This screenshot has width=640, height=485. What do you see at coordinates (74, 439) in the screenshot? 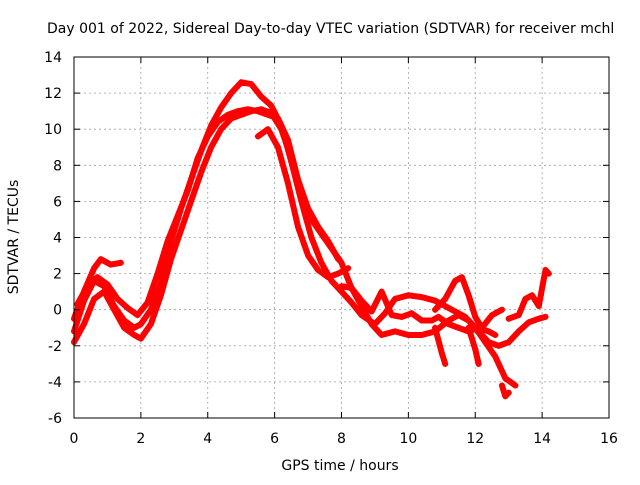
I see `x-tick-label: 0` at bounding box center [74, 439].